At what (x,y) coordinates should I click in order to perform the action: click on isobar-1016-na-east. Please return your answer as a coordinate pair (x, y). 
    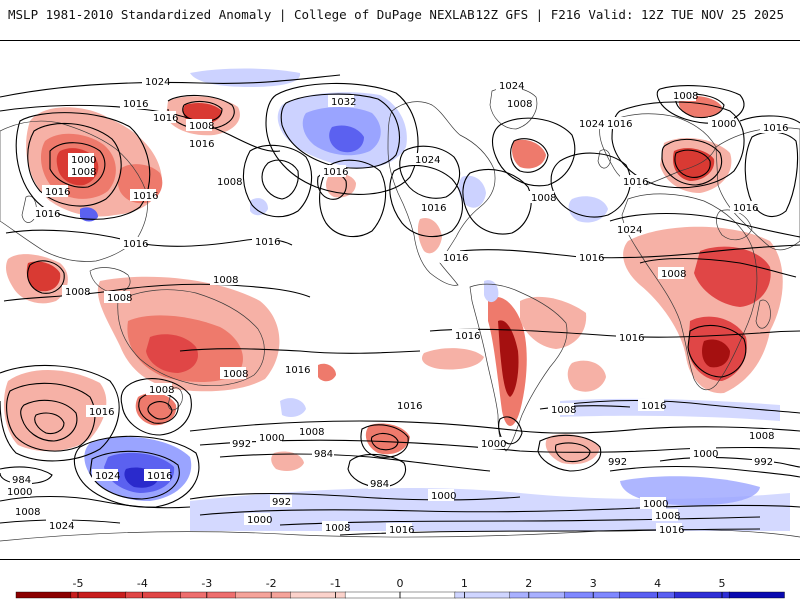
    Looking at the image, I should click on (497, 201).